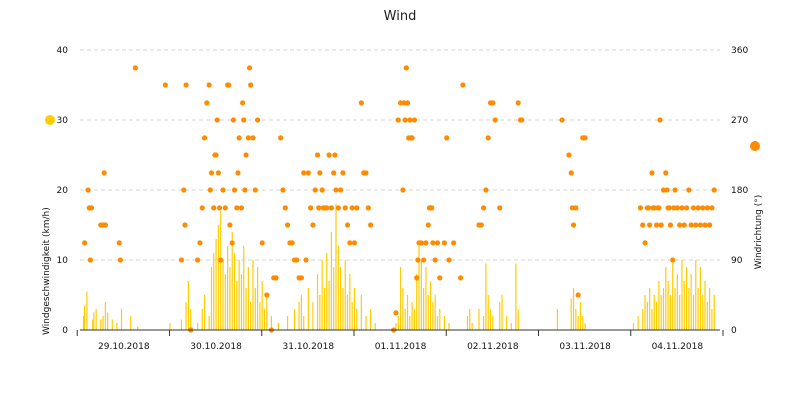 Image resolution: width=800 pixels, height=400 pixels. What do you see at coordinates (124, 347) in the screenshot?
I see `x-tick-label: 29.10.2018` at bounding box center [124, 347].